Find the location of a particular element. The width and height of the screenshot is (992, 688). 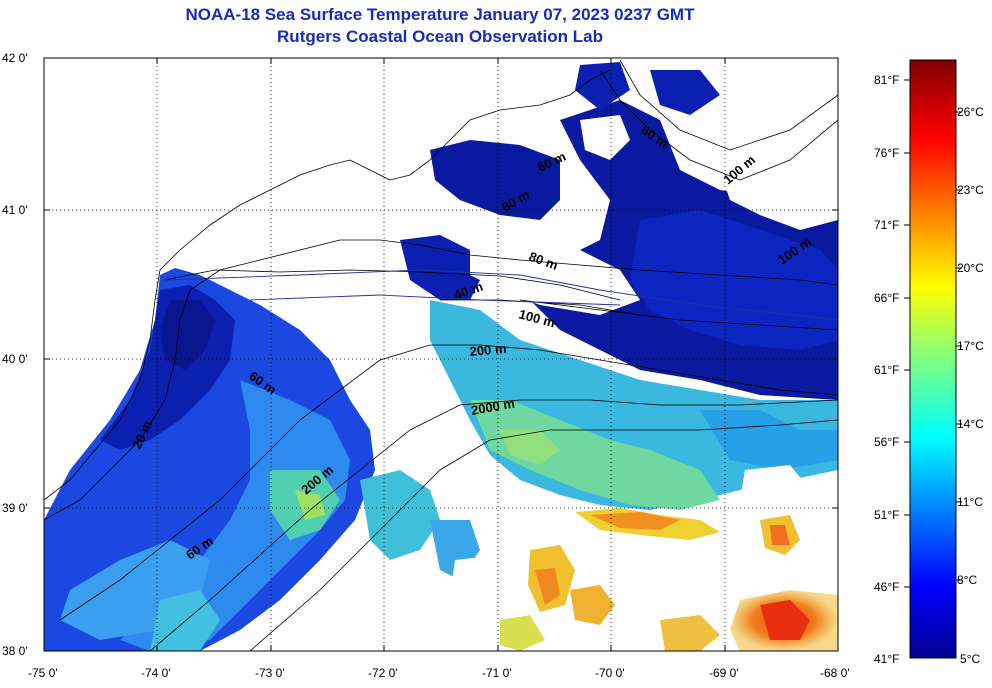

lon-label: -74 0' is located at coordinates (156, 673).